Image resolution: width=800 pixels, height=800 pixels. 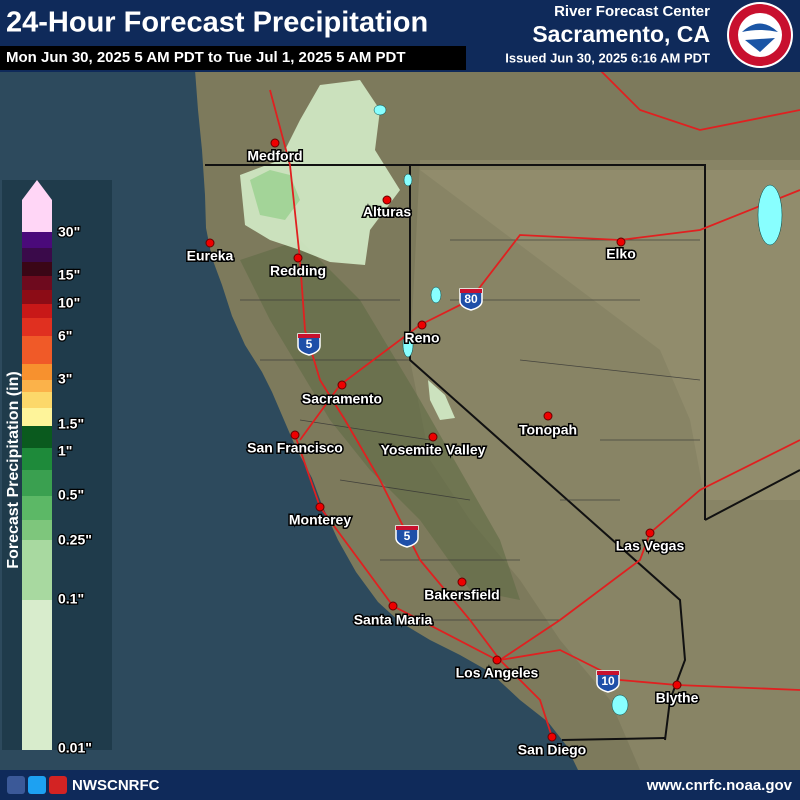 What do you see at coordinates (58, 785) in the screenshot?
I see `youtube-icon` at bounding box center [58, 785].